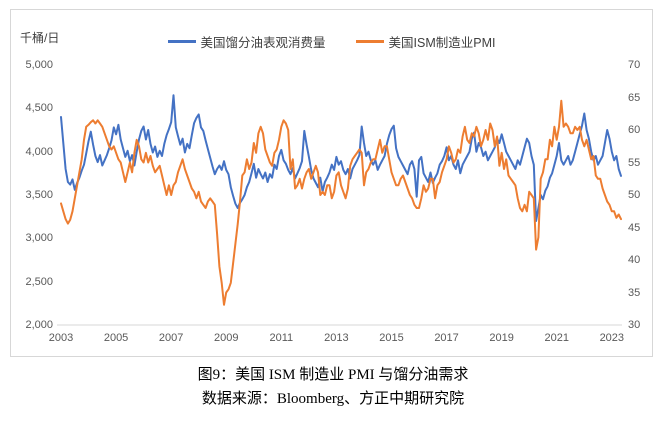 The height and width of the screenshot is (421, 666). What do you see at coordinates (634, 97) in the screenshot?
I see `y-axis-right-label: 65` at bounding box center [634, 97].